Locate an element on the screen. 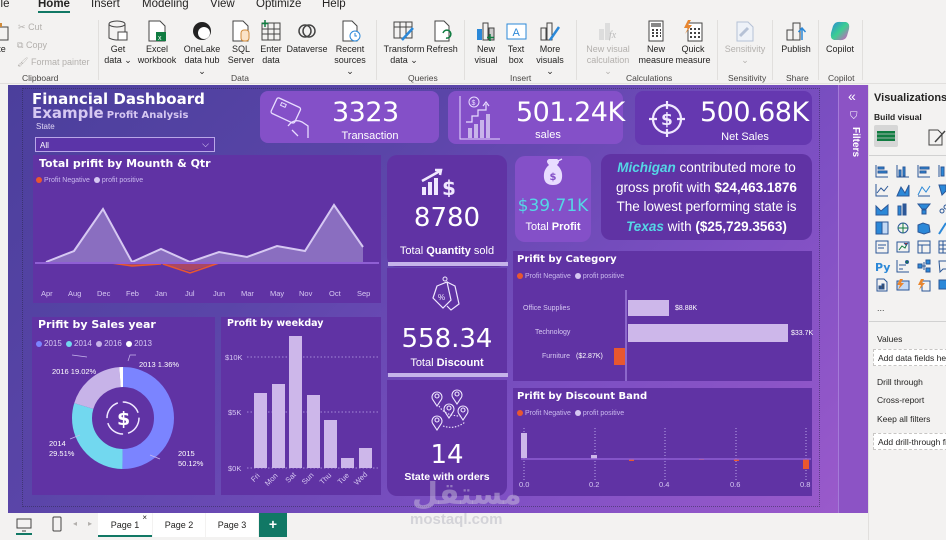 This screenshot has width=946, height=540. category-bar-svg is located at coordinates (701, 335).